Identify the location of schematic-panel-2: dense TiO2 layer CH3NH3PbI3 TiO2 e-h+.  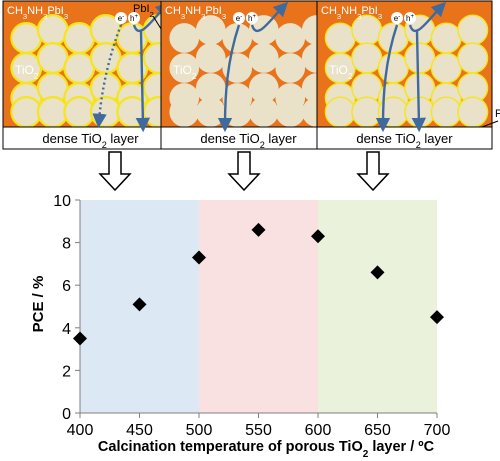
(248, 75).